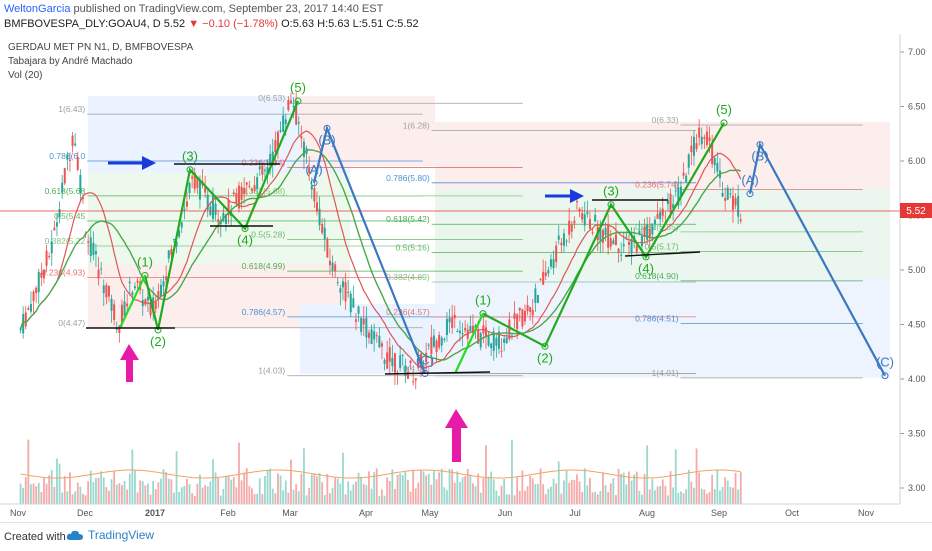 Image resolution: width=932 pixels, height=551 pixels. I want to click on wave-label: (2), so click(545, 357).